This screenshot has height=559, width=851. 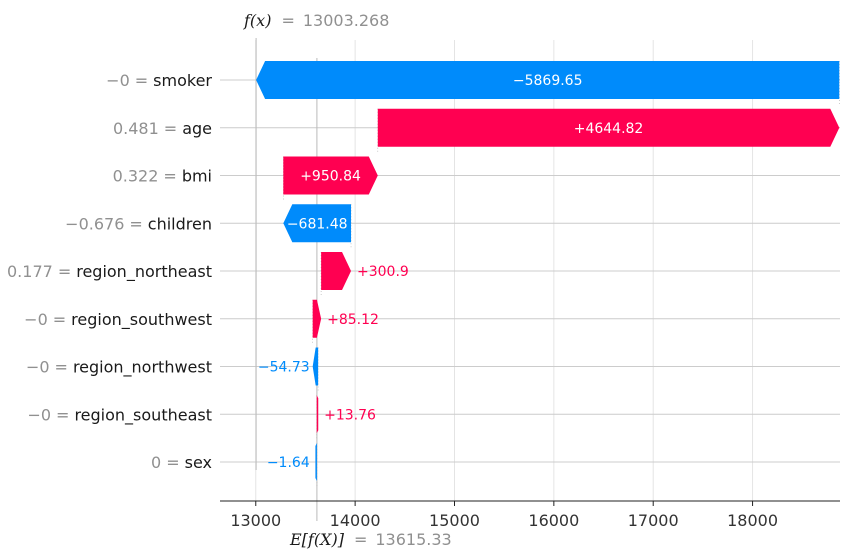 I want to click on bar-label-bmi: +950.84, so click(x=330, y=177).